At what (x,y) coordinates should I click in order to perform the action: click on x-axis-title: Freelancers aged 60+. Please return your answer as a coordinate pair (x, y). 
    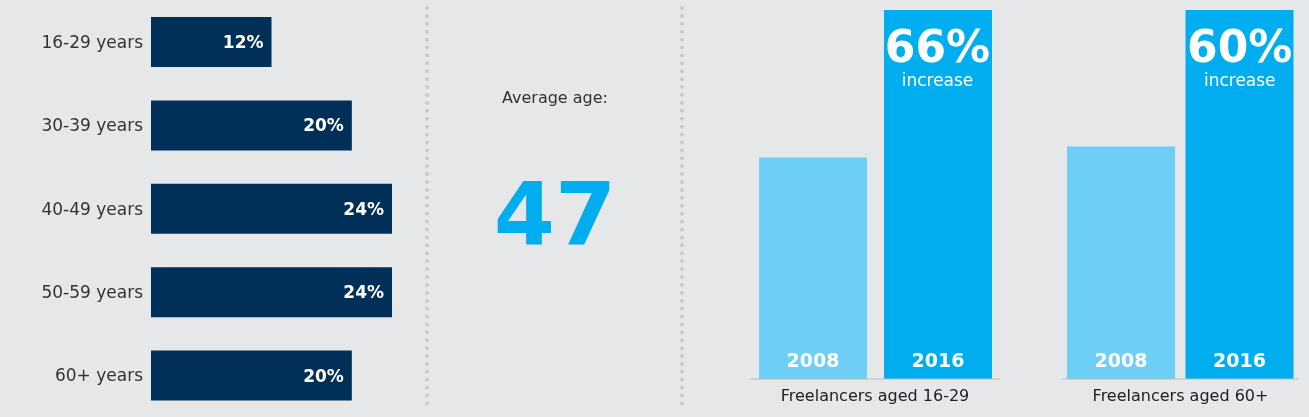
    Looking at the image, I should click on (1180, 395).